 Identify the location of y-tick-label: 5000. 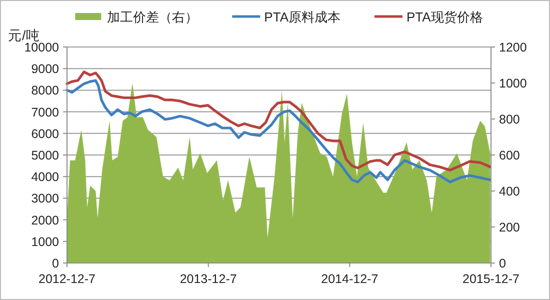
(45, 155).